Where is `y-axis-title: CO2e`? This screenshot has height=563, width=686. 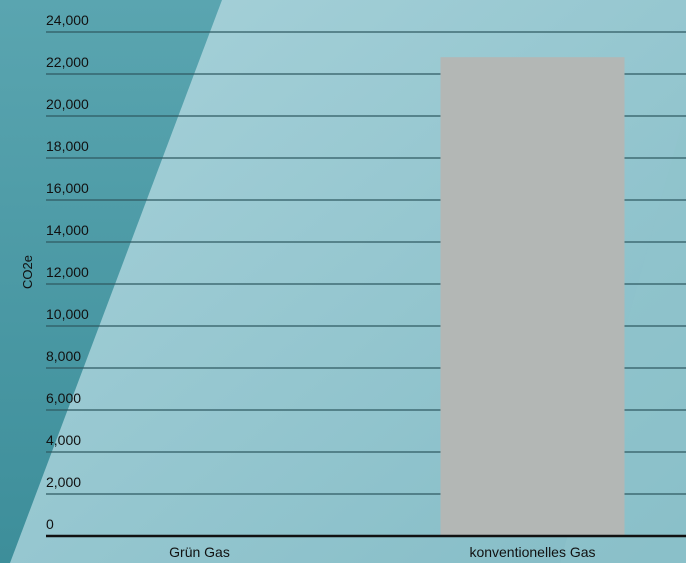
y-axis-title: CO2e is located at coordinates (27, 272).